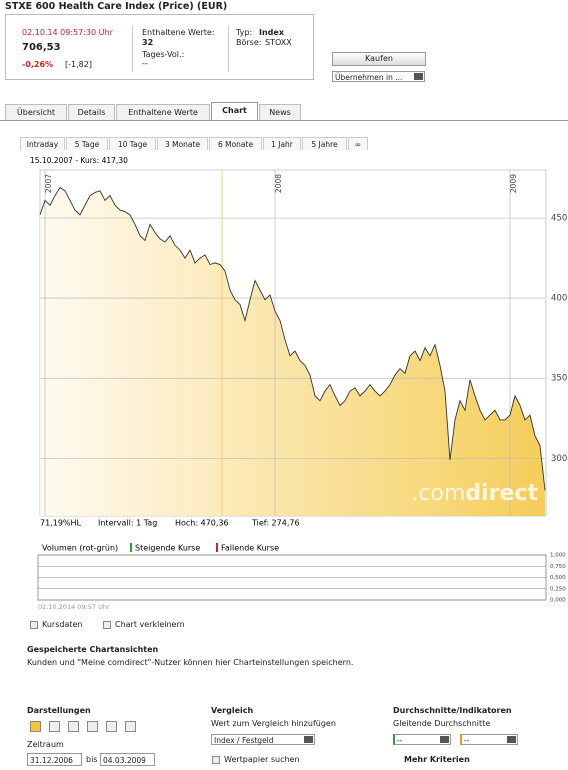  I want to click on y-tick-label: 0,000, so click(558, 601).